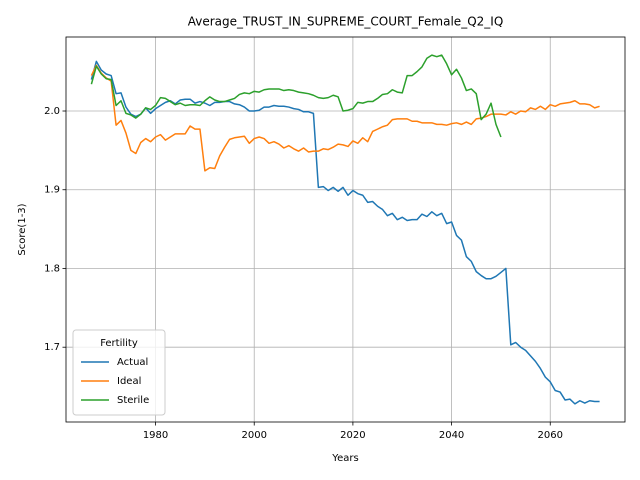 This screenshot has height=480, width=640. What do you see at coordinates (344, 458) in the screenshot?
I see `x-axis-label: Years` at bounding box center [344, 458].